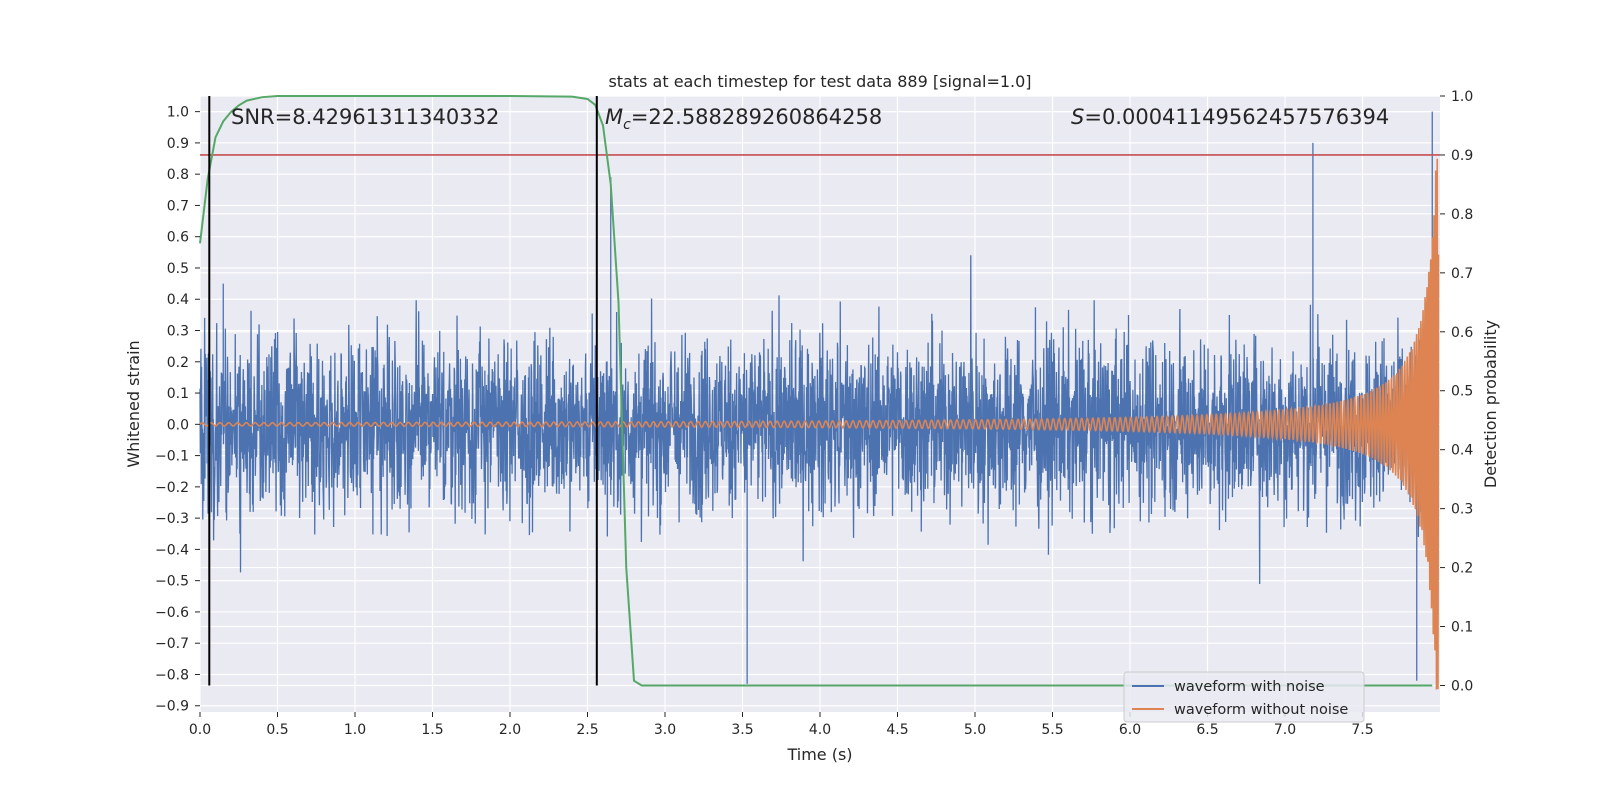 The height and width of the screenshot is (800, 1600). What do you see at coordinates (587, 730) in the screenshot?
I see `x-tick-label: 2.5` at bounding box center [587, 730].